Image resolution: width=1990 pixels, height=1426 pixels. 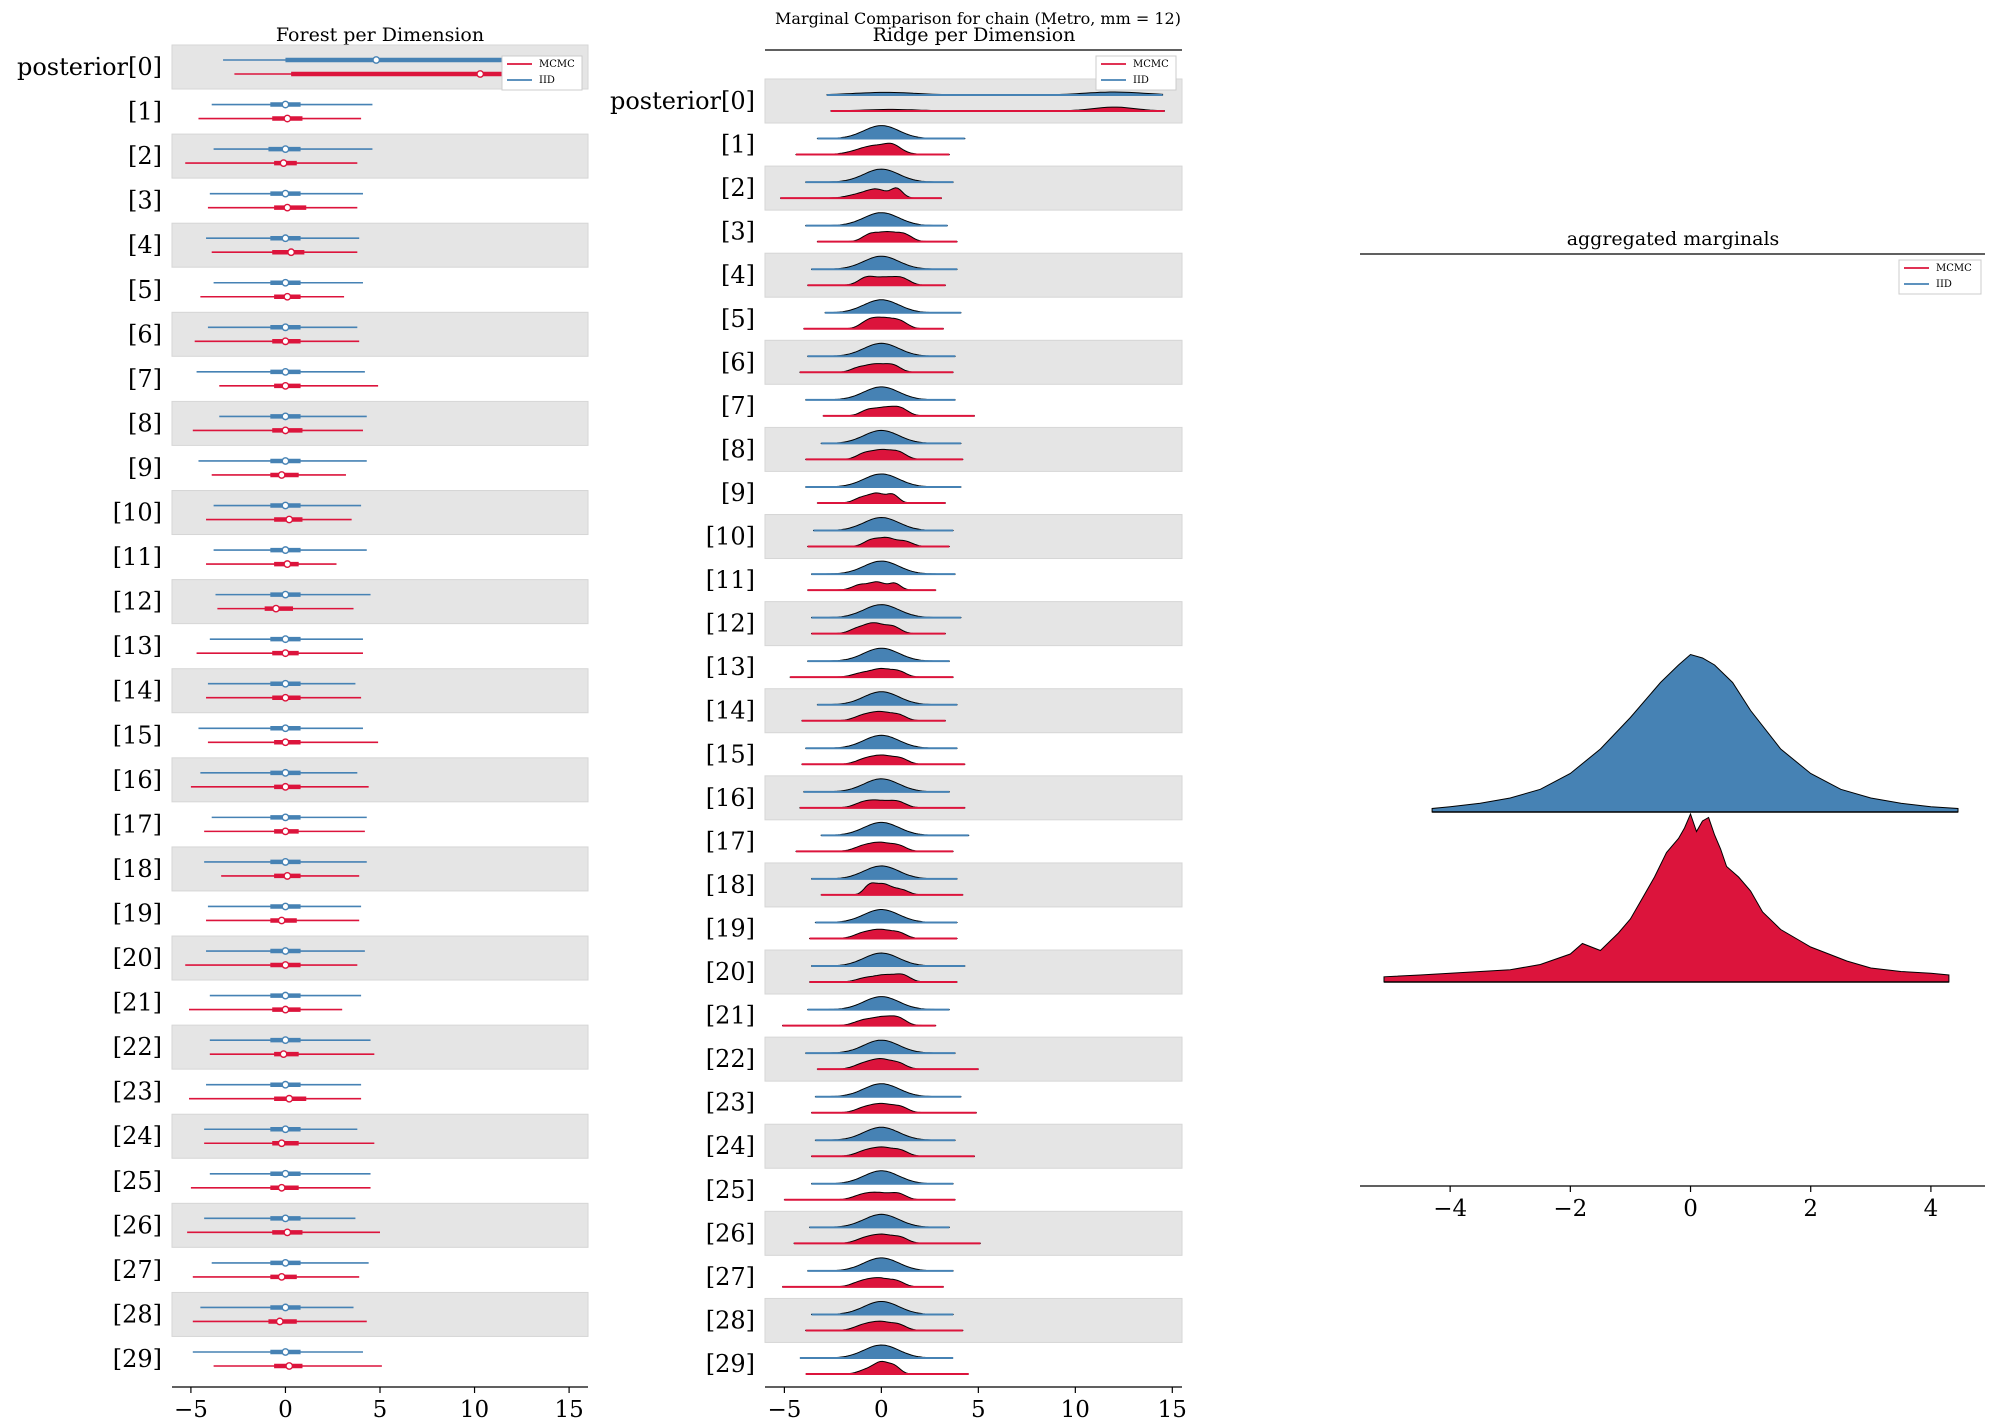 What do you see at coordinates (89, 67) in the screenshot?
I see `forest-row-label-0: posterior[0]` at bounding box center [89, 67].